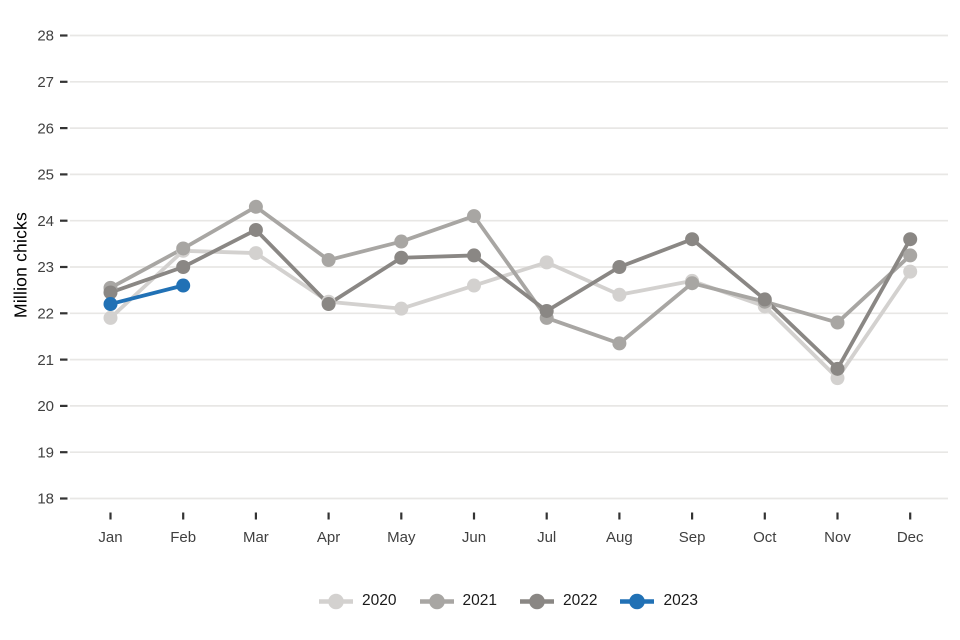  I want to click on y-axis-tick-label: 21, so click(45, 360).